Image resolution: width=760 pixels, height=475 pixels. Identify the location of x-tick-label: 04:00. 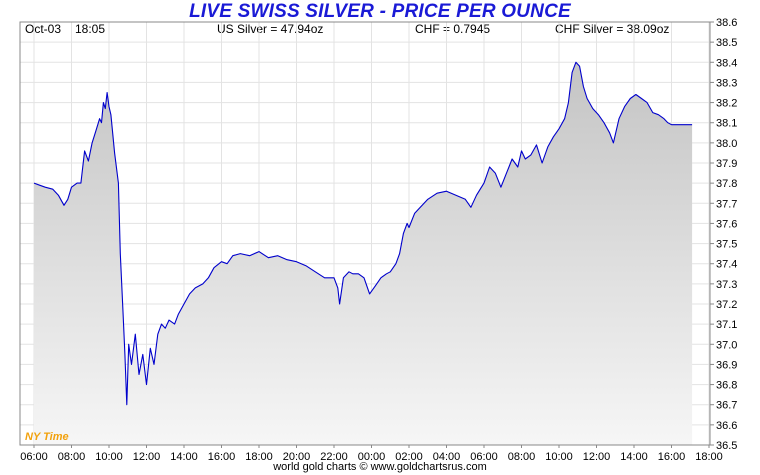
(447, 457).